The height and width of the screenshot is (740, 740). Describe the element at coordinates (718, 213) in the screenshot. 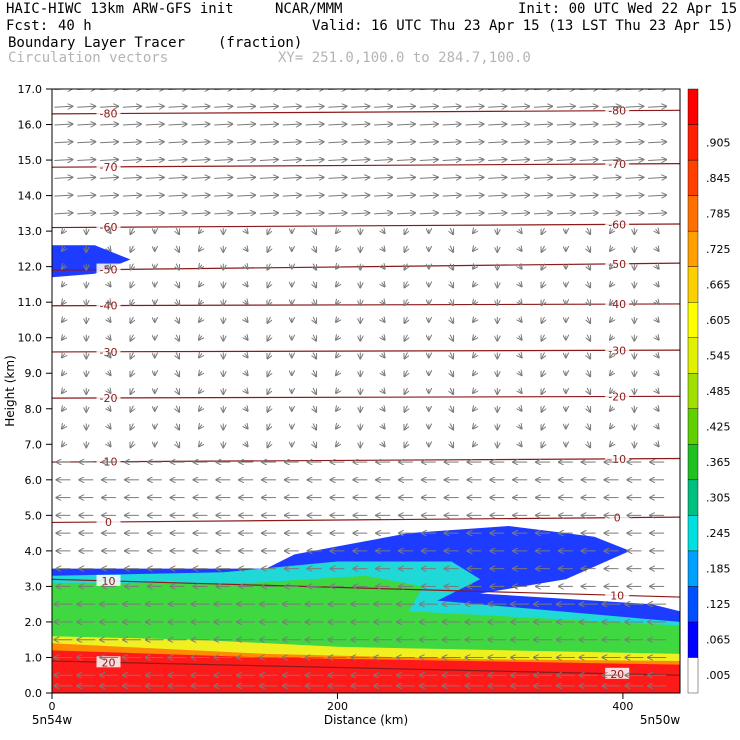

I see `colorbar-label: .785` at that location.